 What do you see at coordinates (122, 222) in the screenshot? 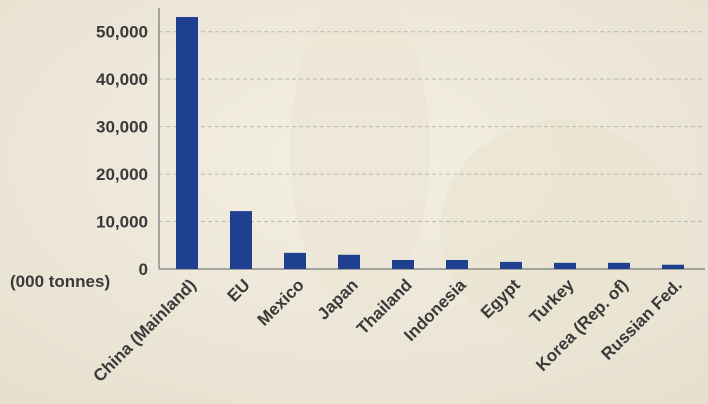
I see `y-tick-label: 10,000` at bounding box center [122, 222].